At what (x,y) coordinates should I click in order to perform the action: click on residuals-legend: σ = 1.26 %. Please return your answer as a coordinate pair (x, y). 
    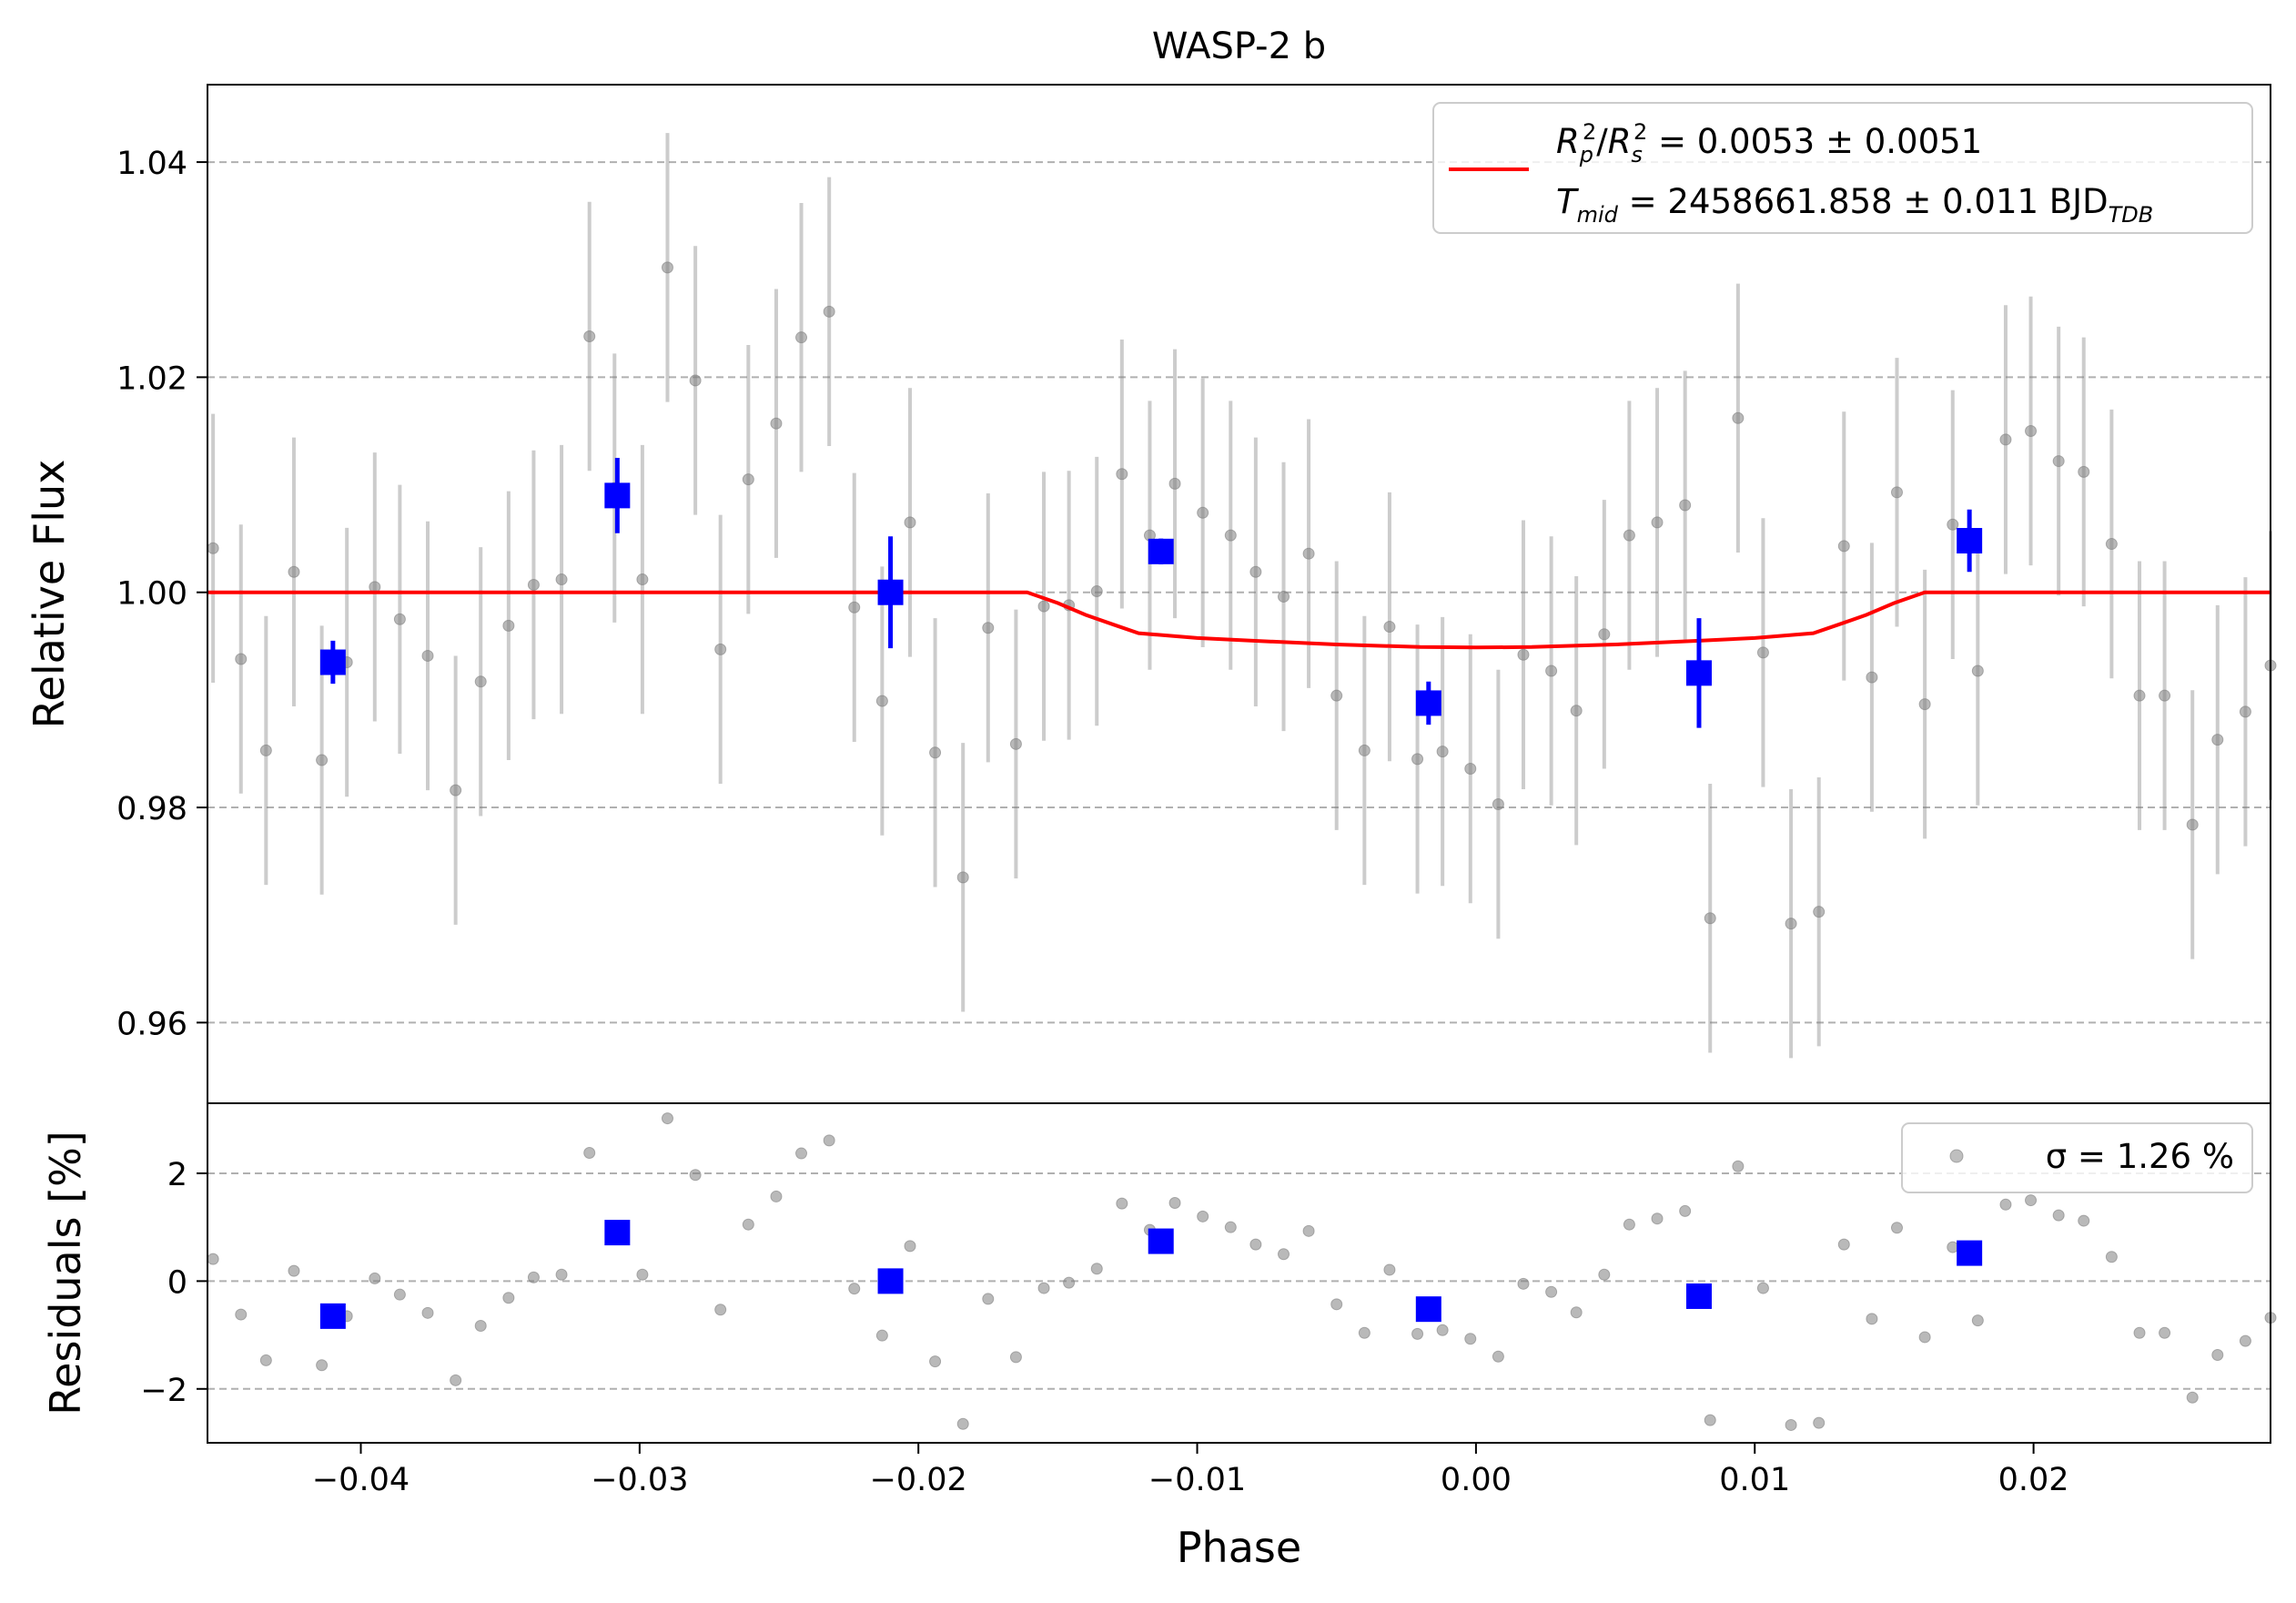
    Looking at the image, I should click on (2077, 1157).